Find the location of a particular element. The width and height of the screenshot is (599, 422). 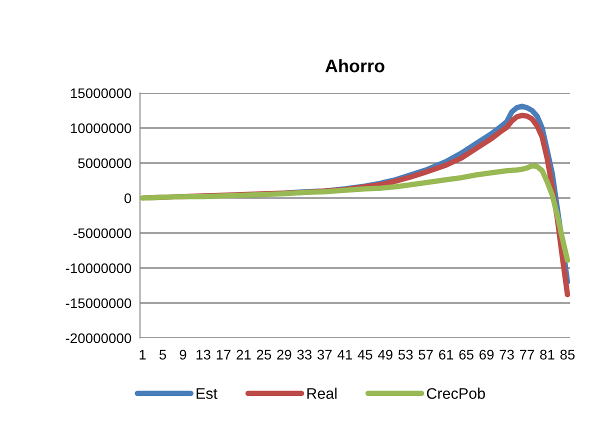

x-tick-label: 73 is located at coordinates (507, 355).